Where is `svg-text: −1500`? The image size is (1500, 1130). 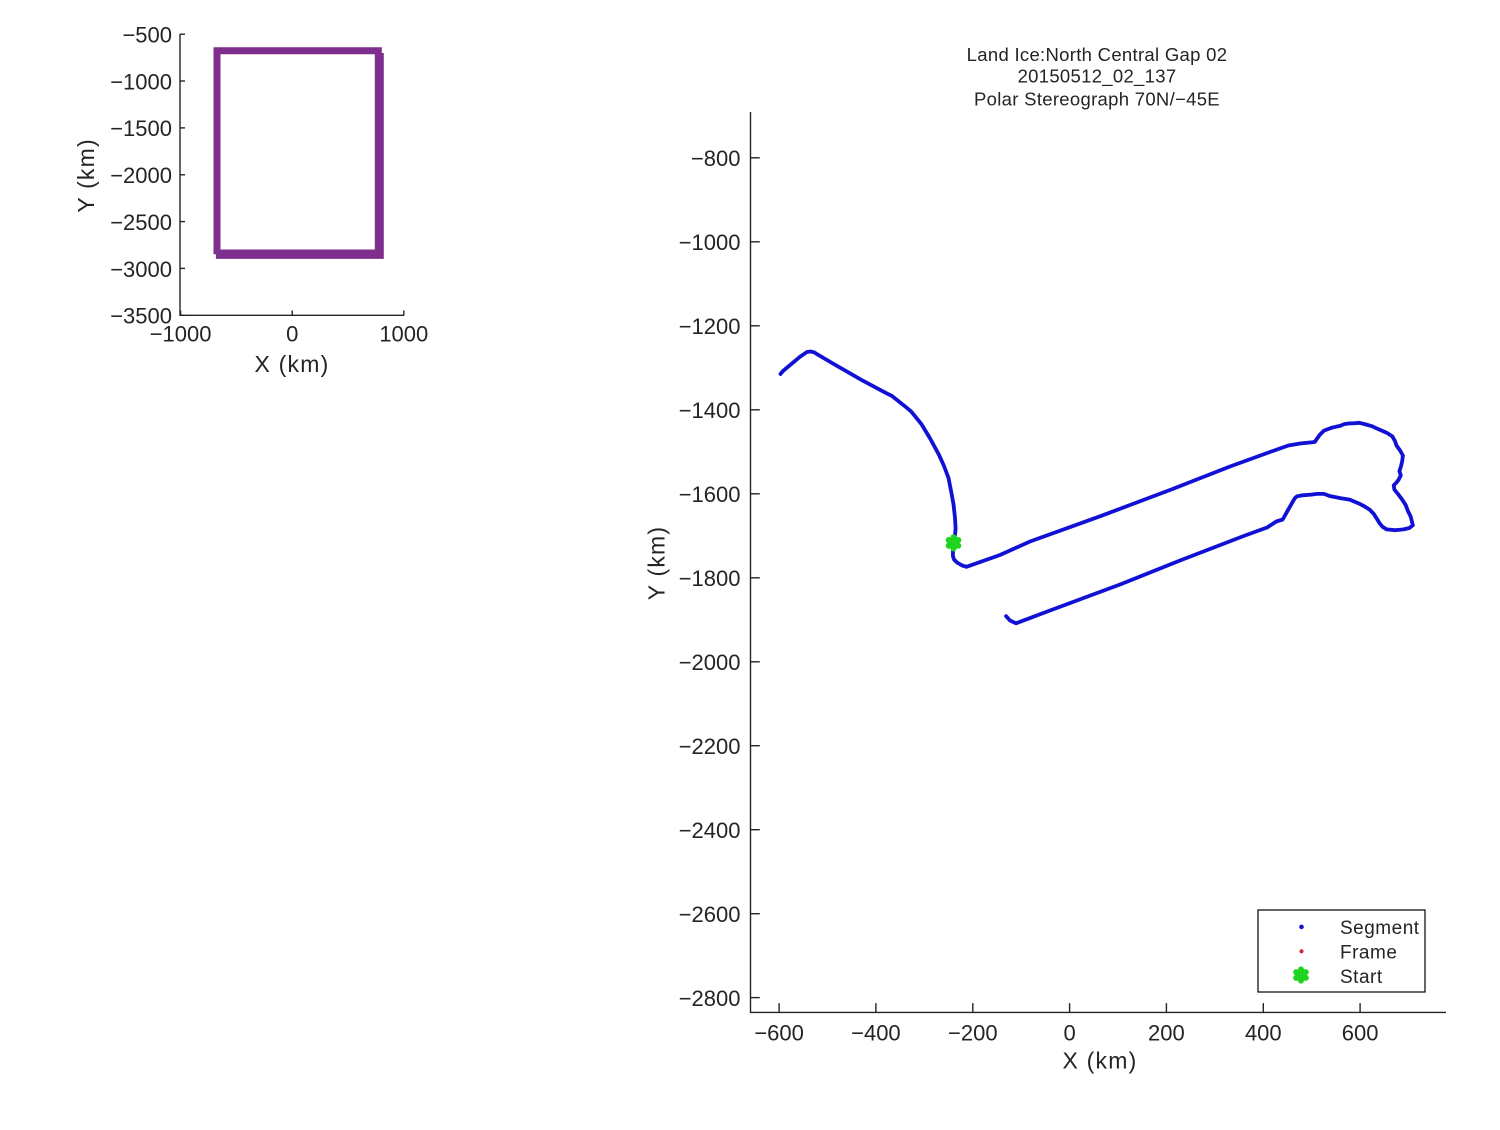
svg-text: −1500 is located at coordinates (141, 128).